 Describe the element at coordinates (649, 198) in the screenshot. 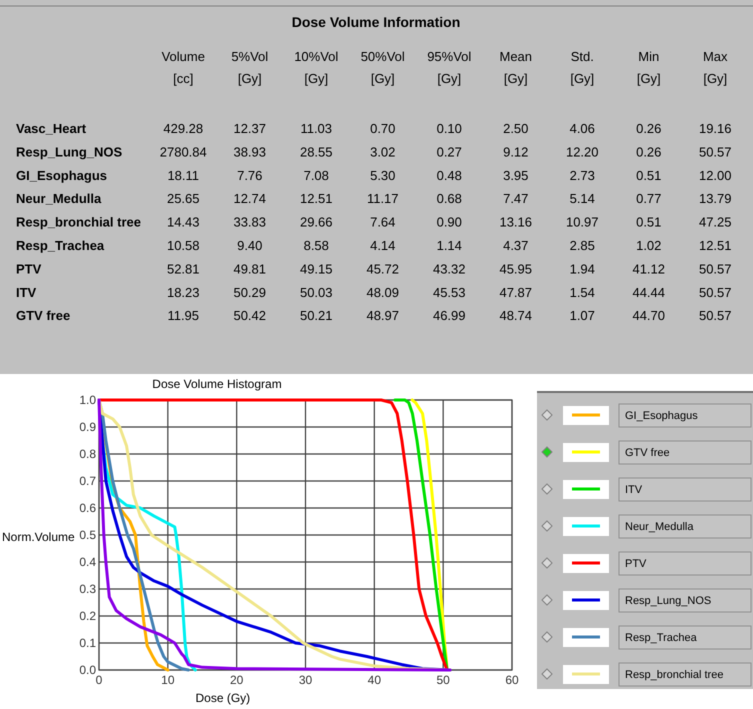

I see `text: 0.77` at that location.